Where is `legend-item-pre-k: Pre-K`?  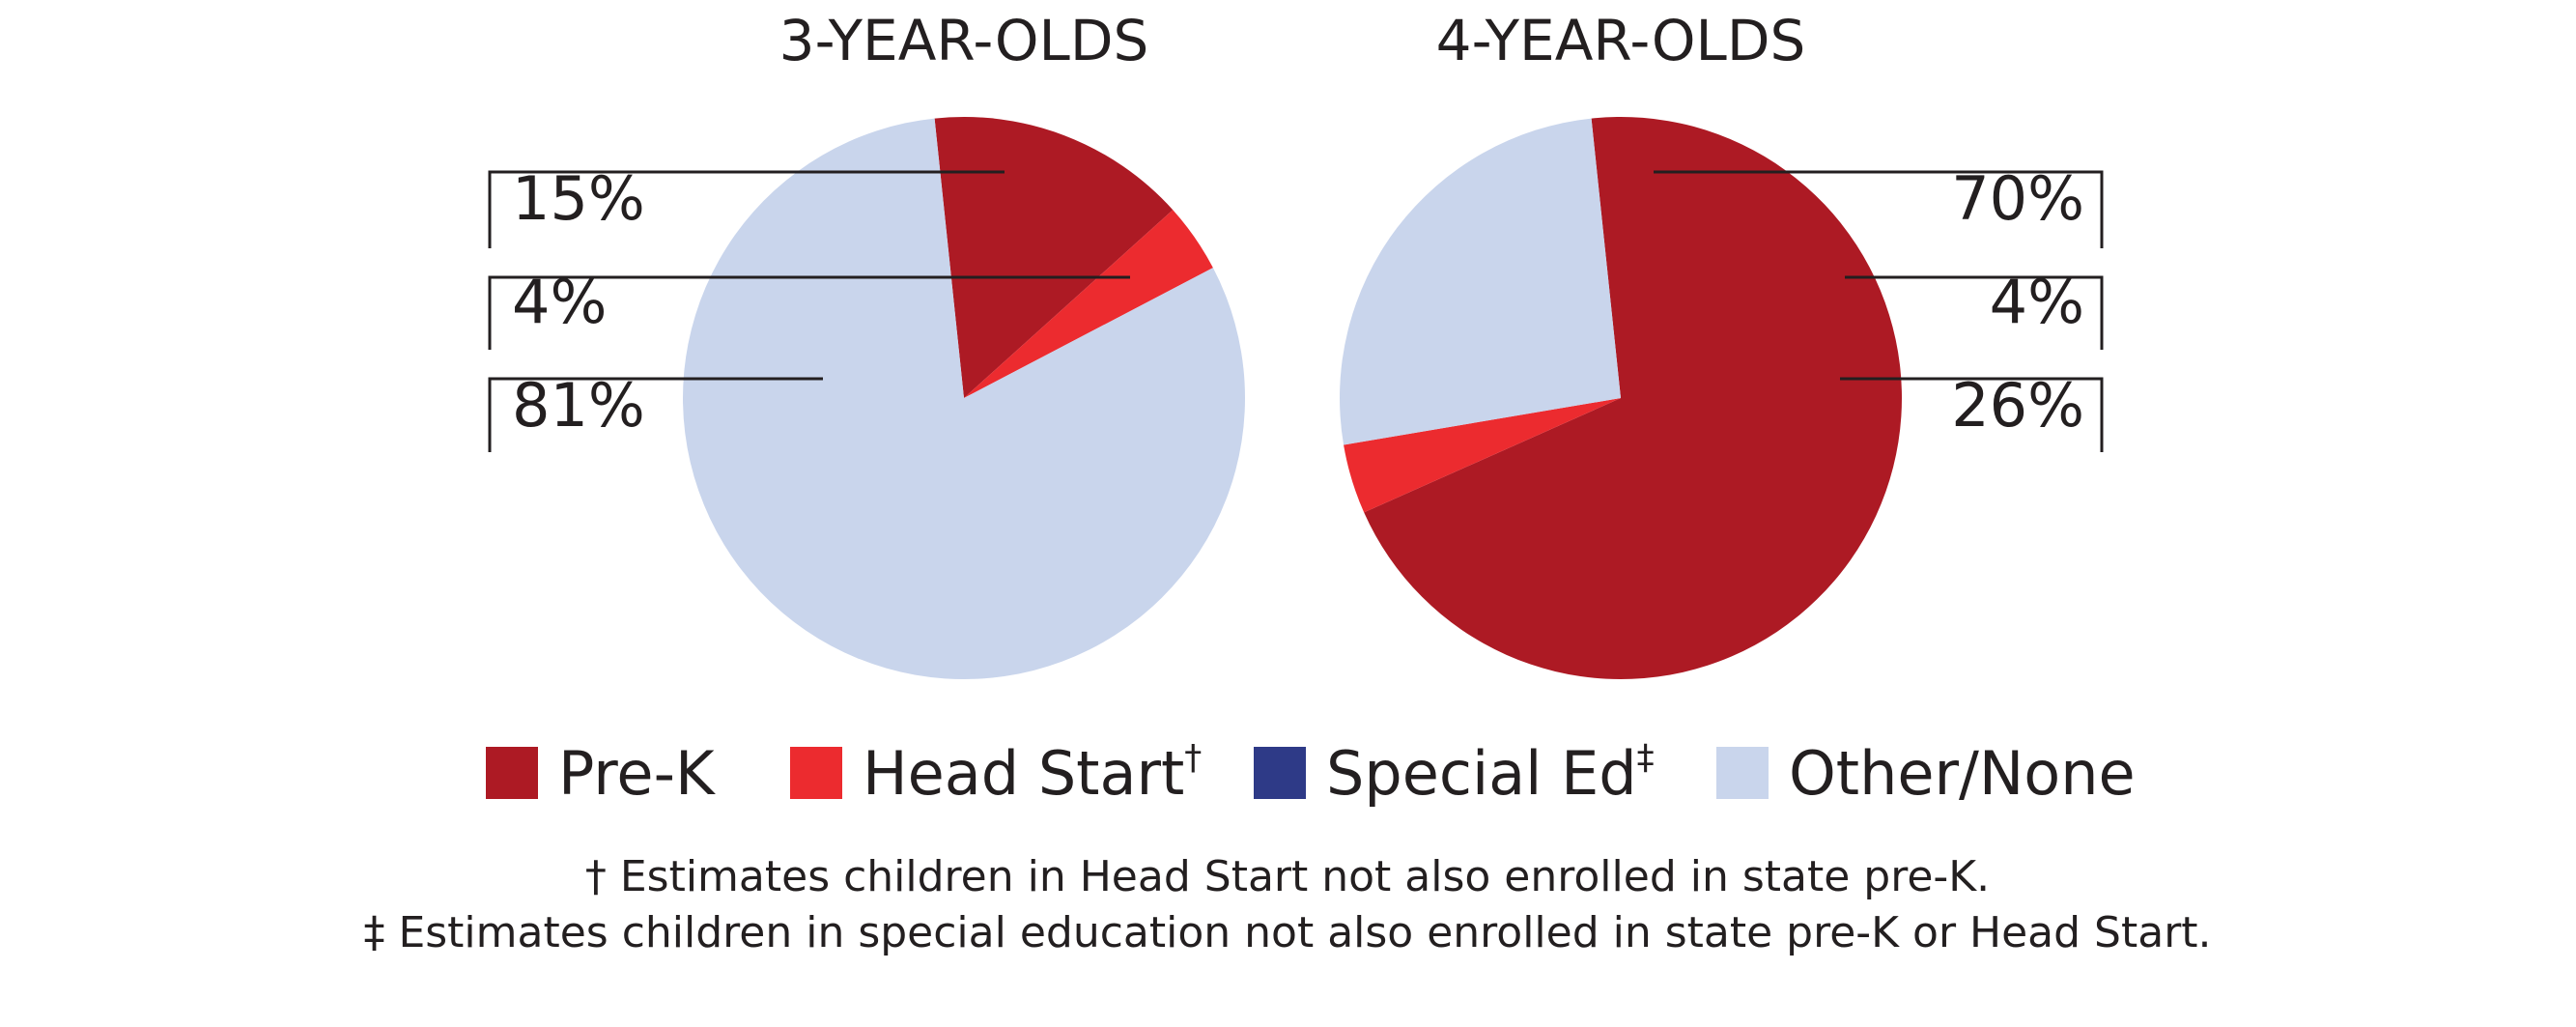
legend-item-pre-k: Pre-K is located at coordinates (601, 773).